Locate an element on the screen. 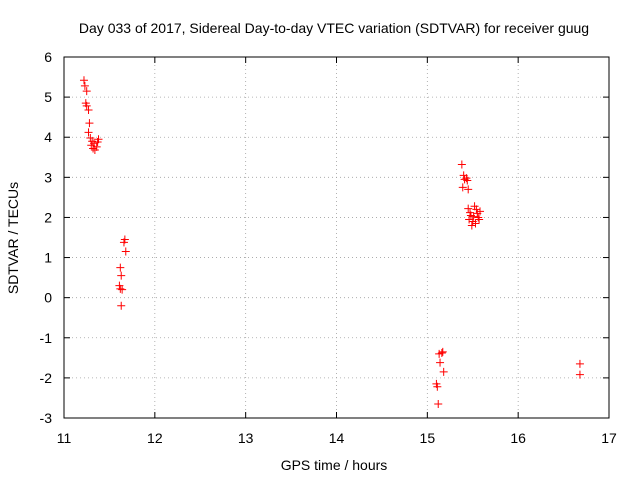 The width and height of the screenshot is (640, 480). x-tick-label: 12 is located at coordinates (155, 438).